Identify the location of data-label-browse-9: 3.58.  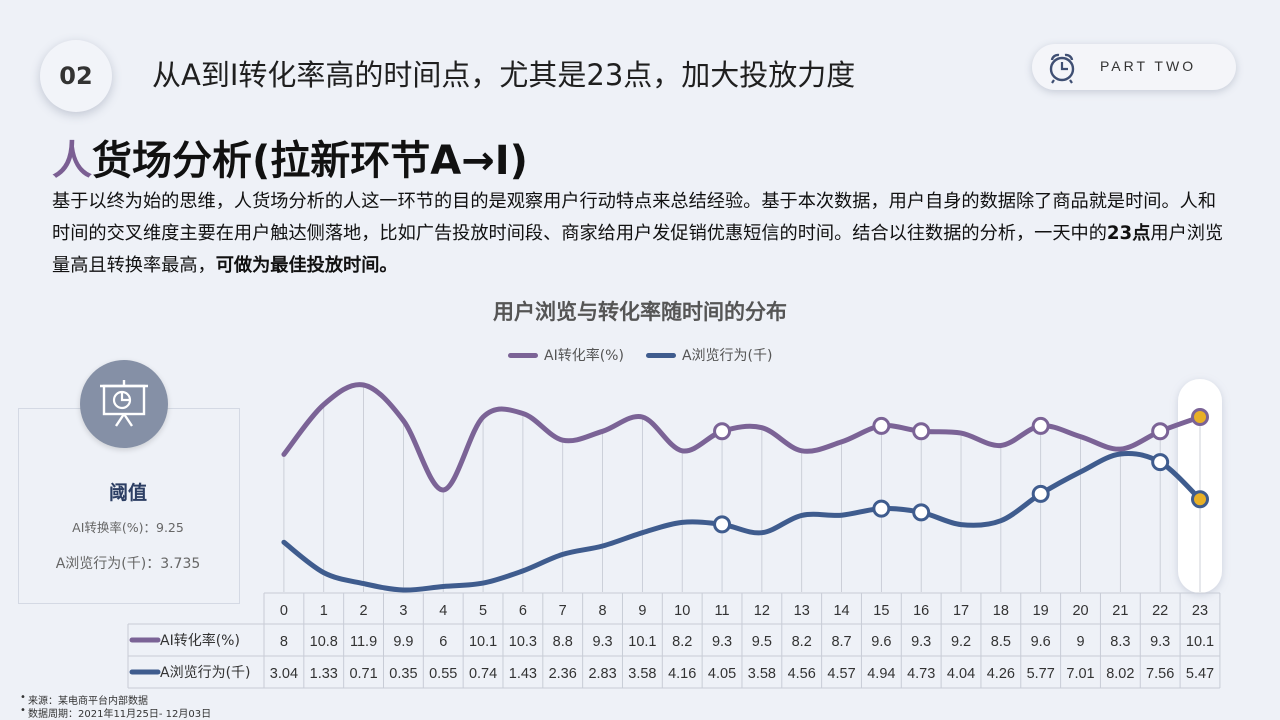
(642, 674).